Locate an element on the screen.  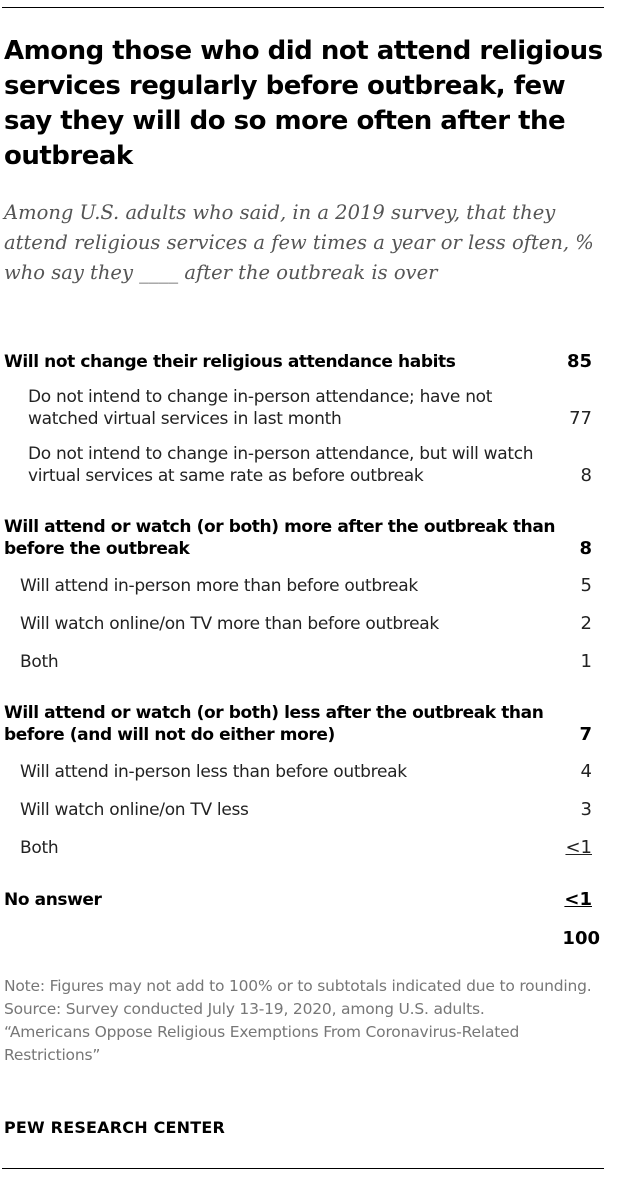
row-value: 77 is located at coordinates (580, 418).